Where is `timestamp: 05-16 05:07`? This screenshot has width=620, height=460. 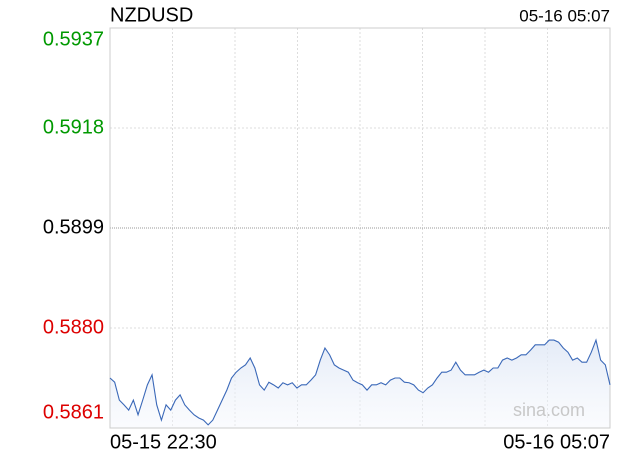 timestamp: 05-16 05:07 is located at coordinates (564, 15).